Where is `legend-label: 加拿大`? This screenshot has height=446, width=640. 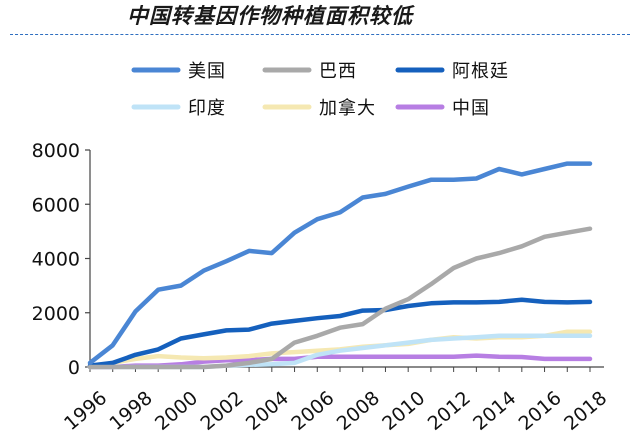
legend-label: 加拿大 is located at coordinates (347, 108).